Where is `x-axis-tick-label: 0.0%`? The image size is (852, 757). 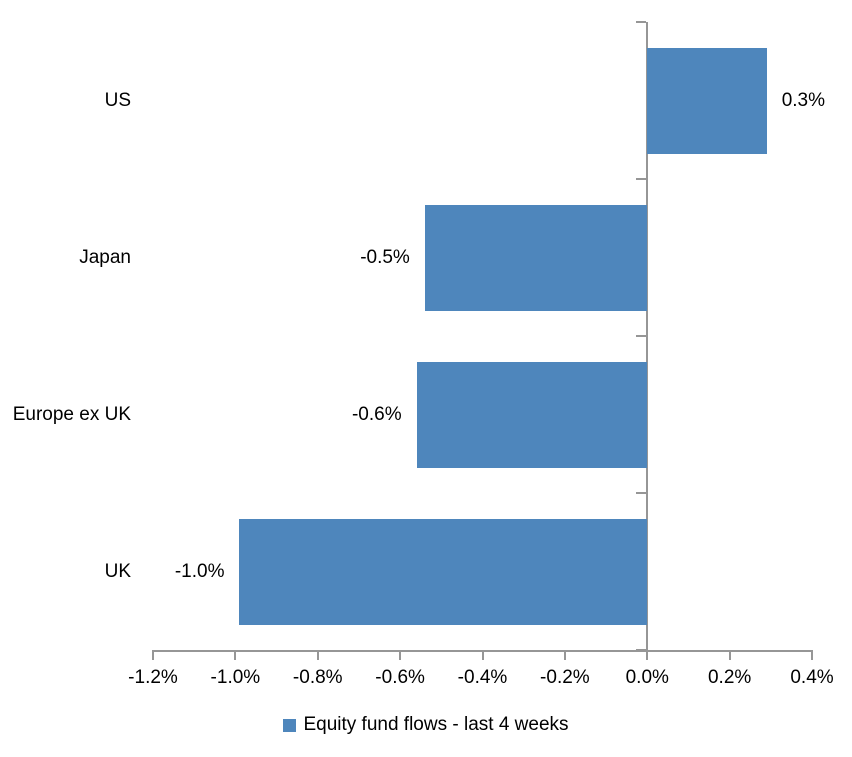 x-axis-tick-label: 0.0% is located at coordinates (647, 677).